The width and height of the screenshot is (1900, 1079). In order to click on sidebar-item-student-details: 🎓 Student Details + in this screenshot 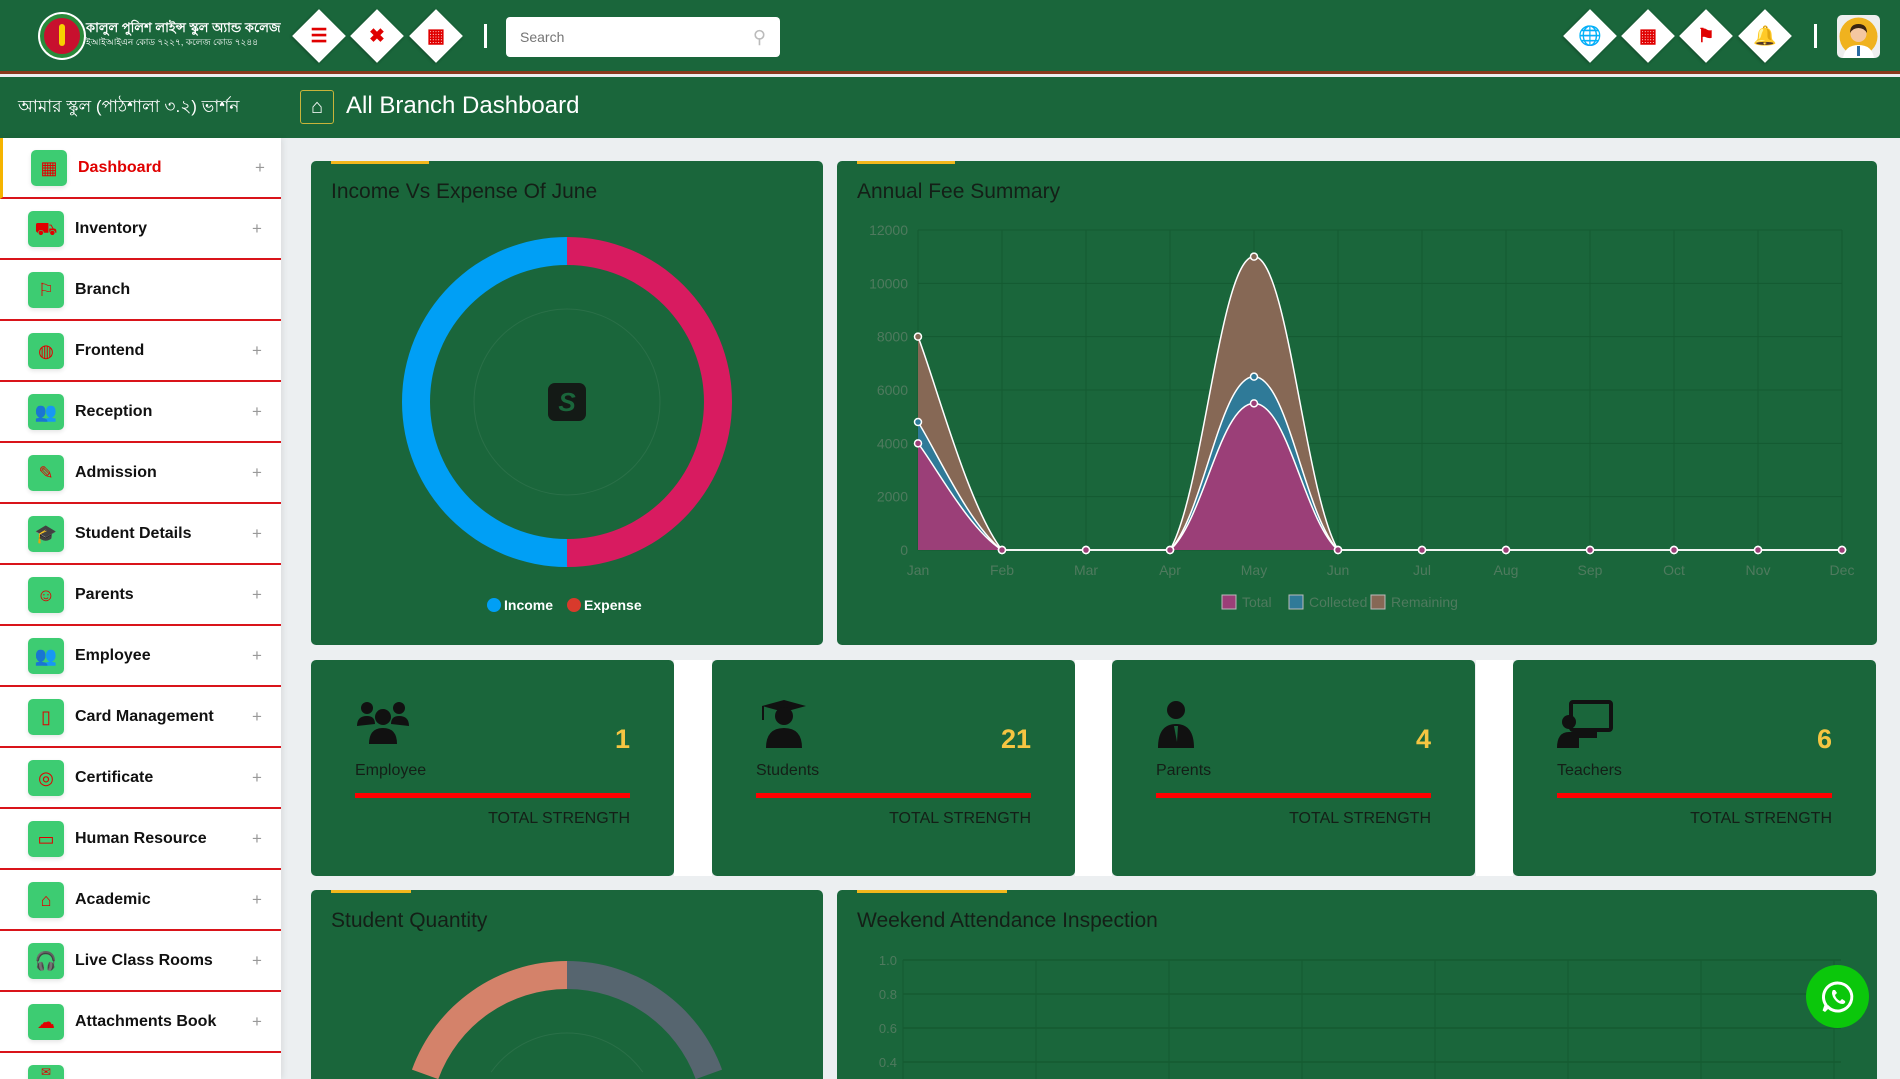, I will do `click(140, 534)`.